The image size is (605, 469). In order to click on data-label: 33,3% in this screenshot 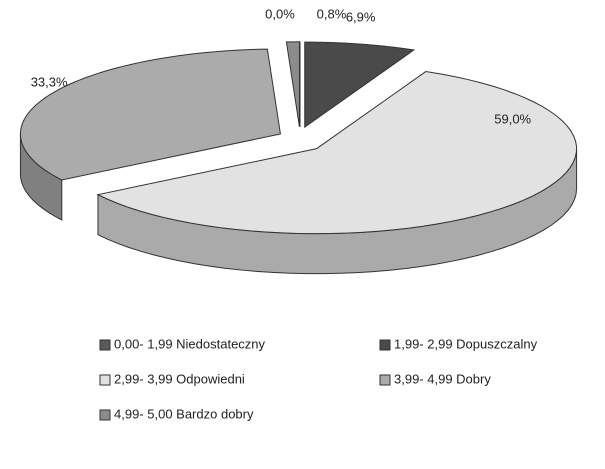, I will do `click(49, 81)`.